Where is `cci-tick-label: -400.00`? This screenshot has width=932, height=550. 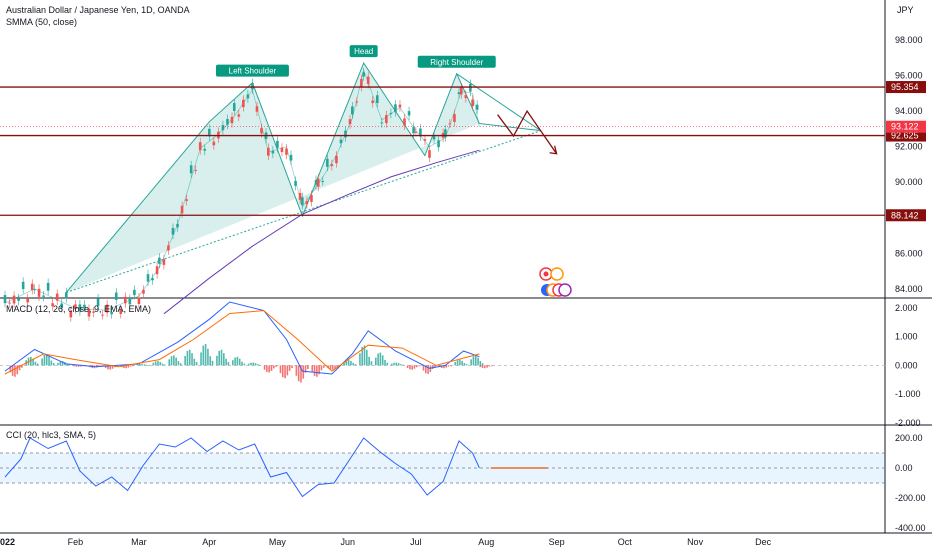 cci-tick-label: -400.00 is located at coordinates (910, 528).